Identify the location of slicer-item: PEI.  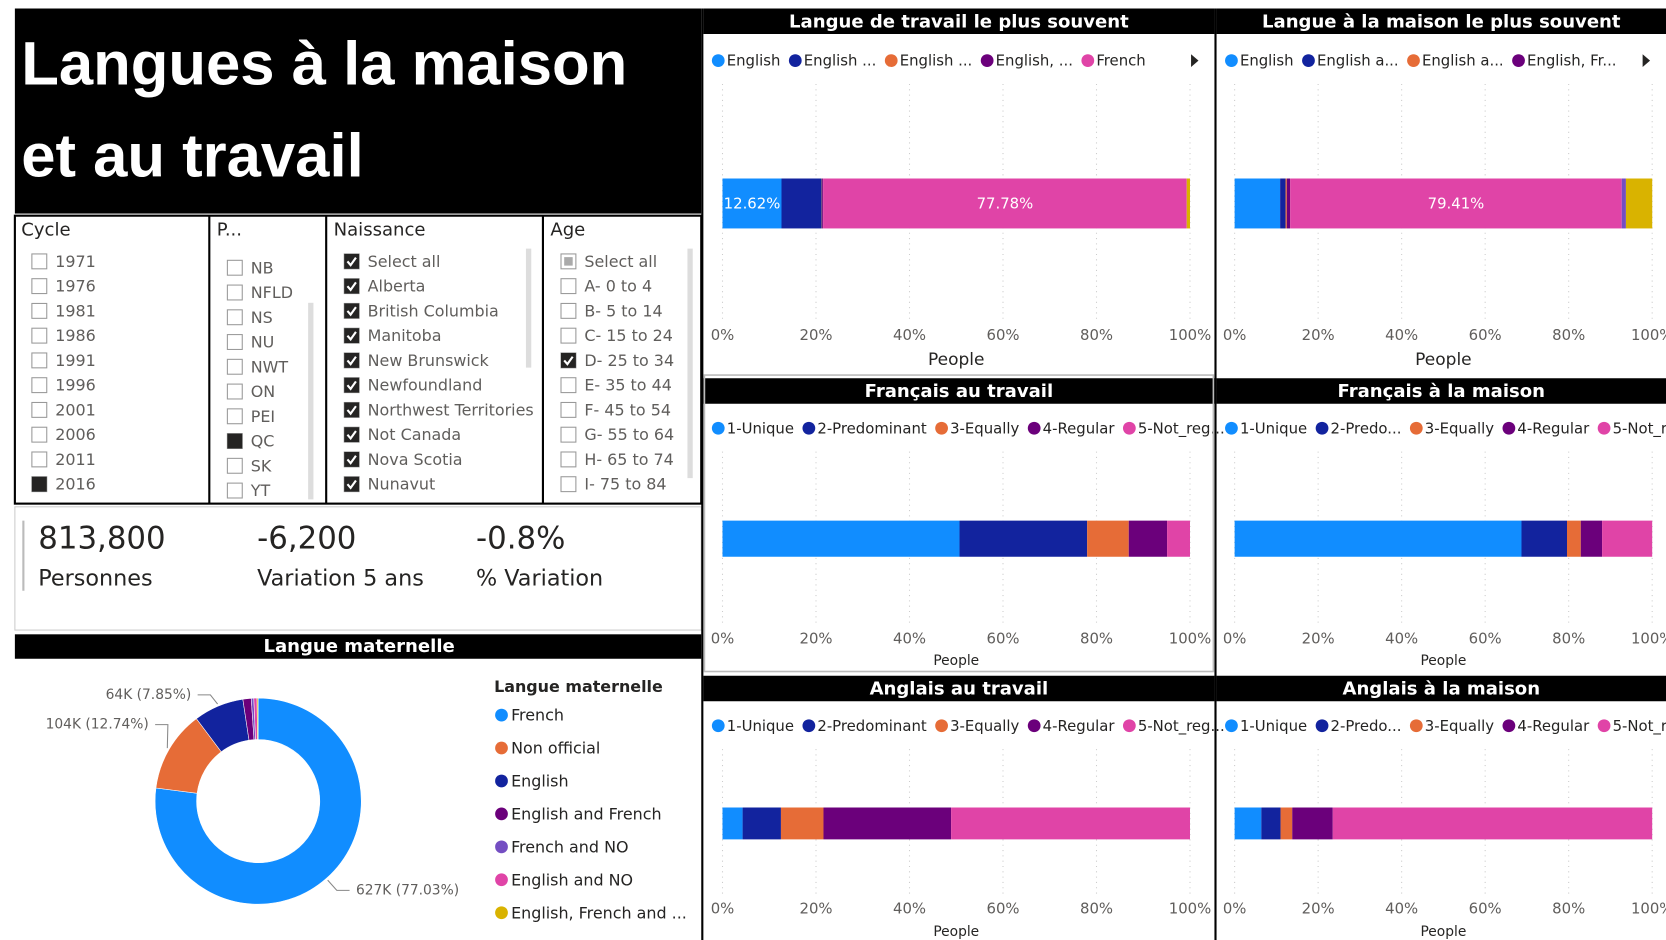
(263, 416).